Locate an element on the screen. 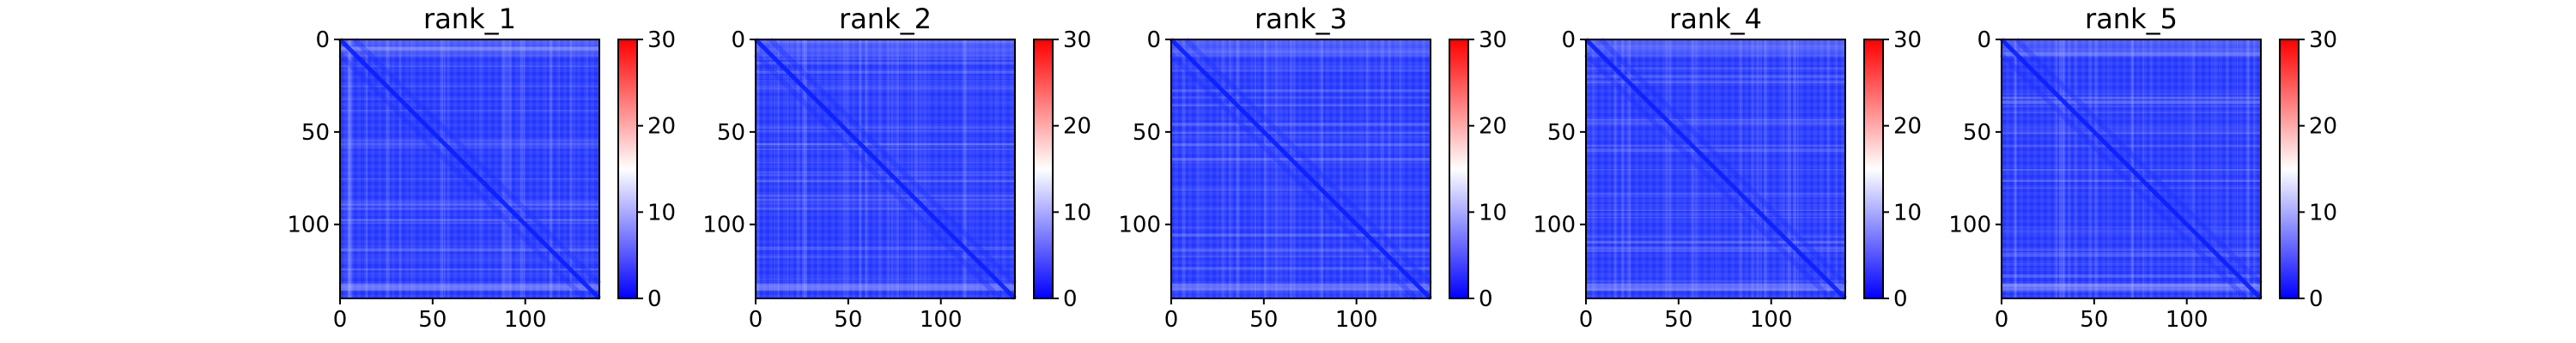  heatmap-panel-1: rank_1 0 50 100 0 50 100 0 10 20 30 is located at coordinates (481, 168).